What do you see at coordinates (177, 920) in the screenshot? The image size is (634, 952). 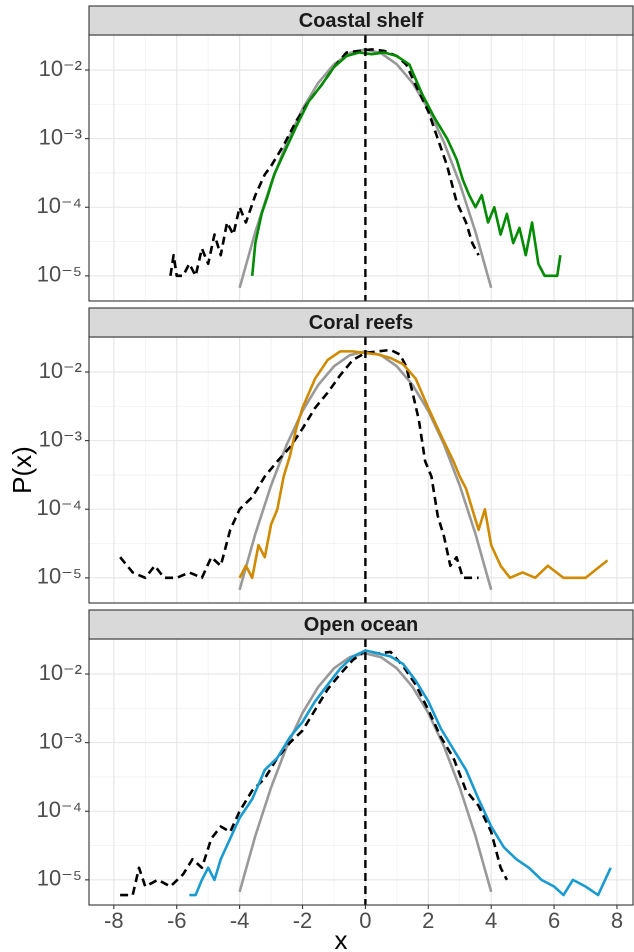 I see `x-tick-label: -6` at bounding box center [177, 920].